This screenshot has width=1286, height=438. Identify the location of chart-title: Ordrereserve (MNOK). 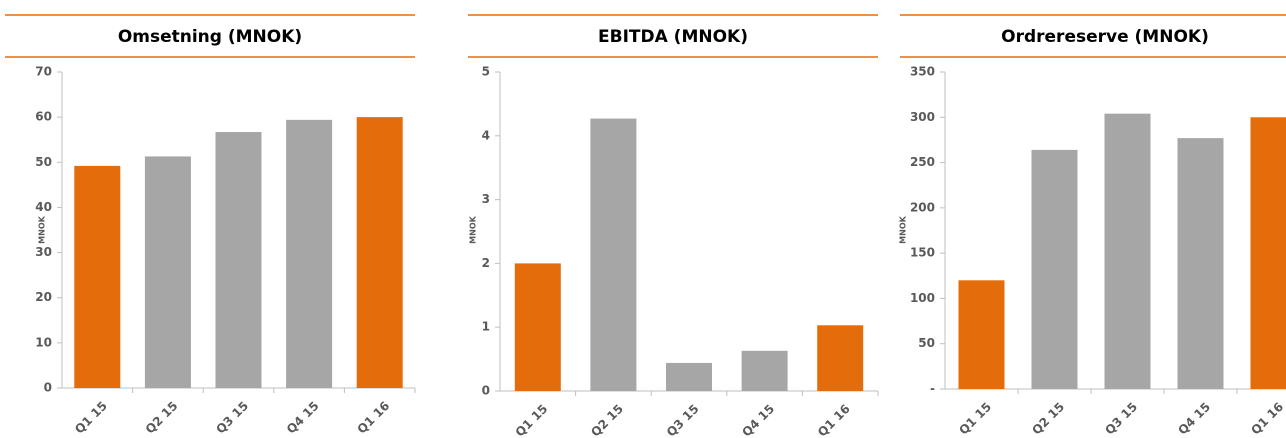
(1105, 37).